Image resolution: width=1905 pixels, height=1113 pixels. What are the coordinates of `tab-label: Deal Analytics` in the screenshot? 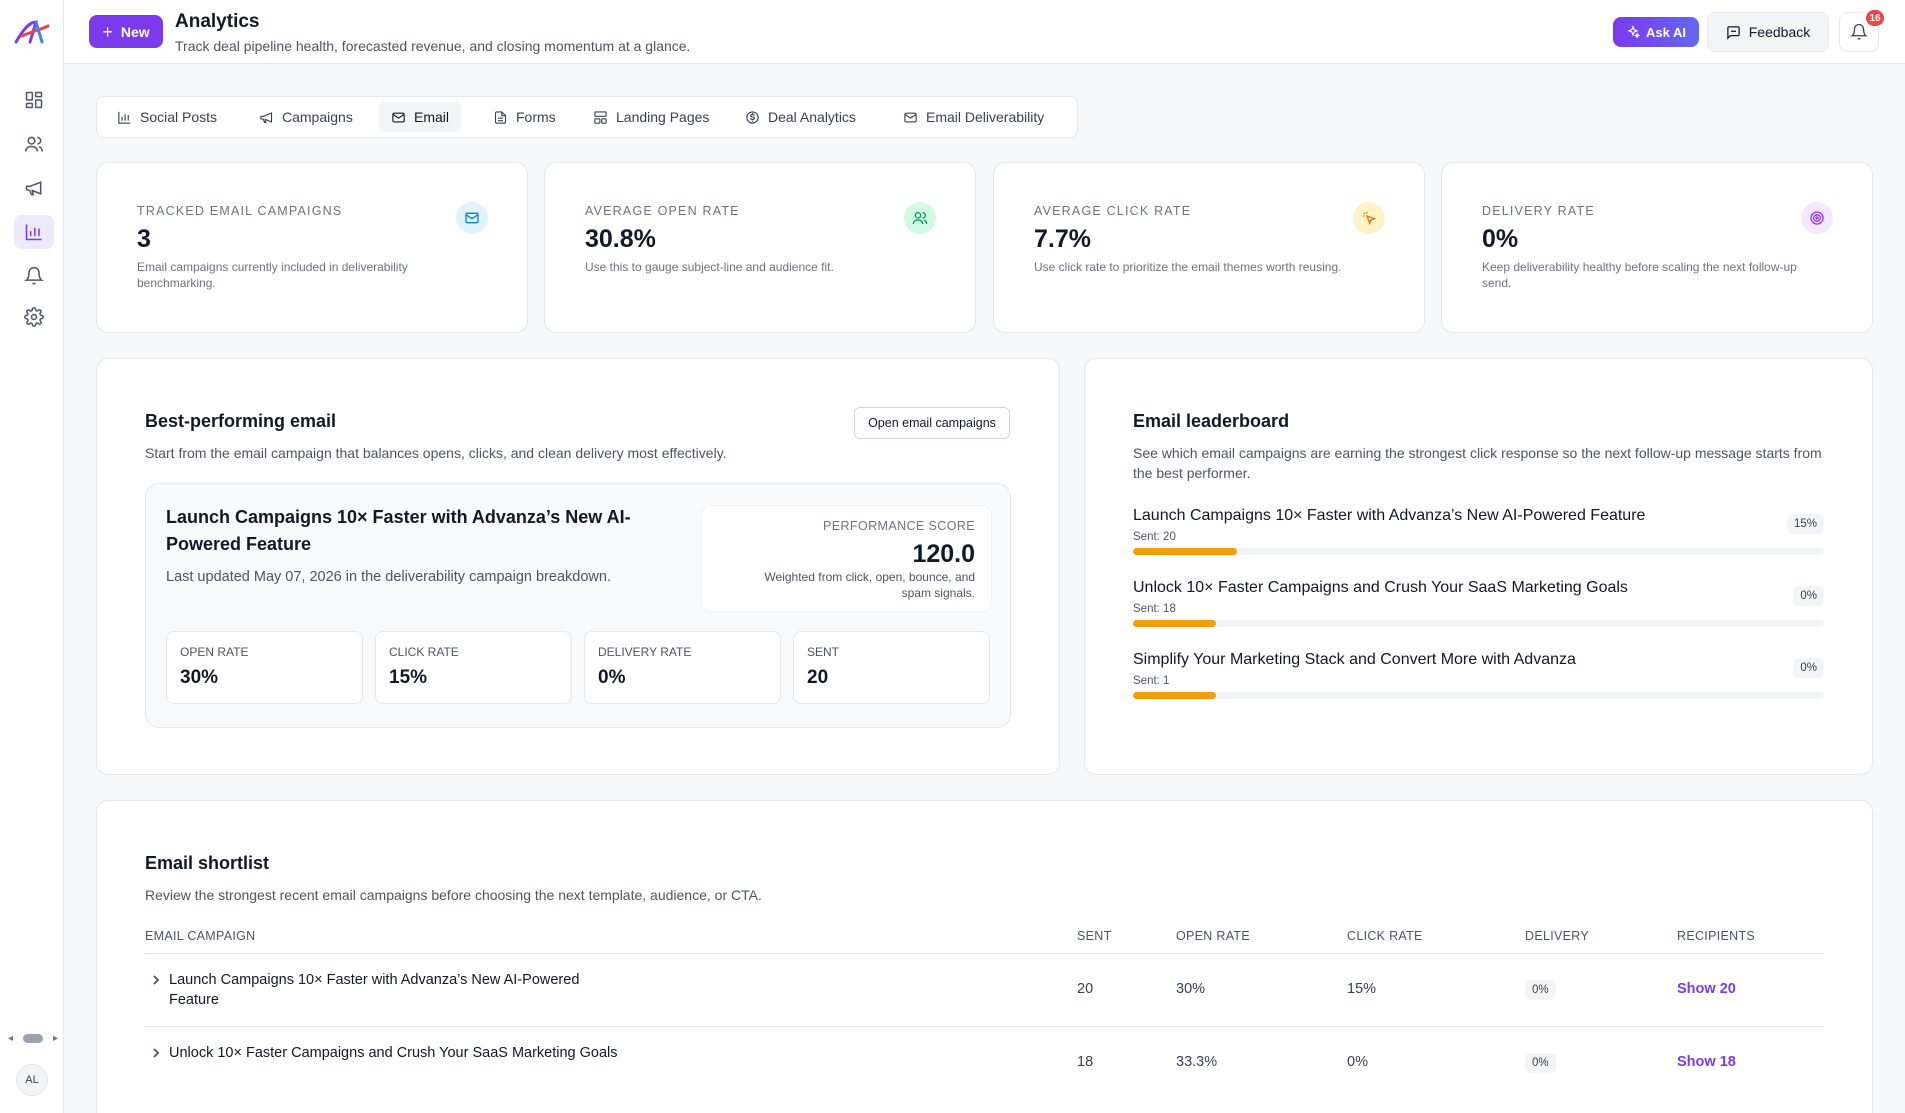 It's located at (812, 117).